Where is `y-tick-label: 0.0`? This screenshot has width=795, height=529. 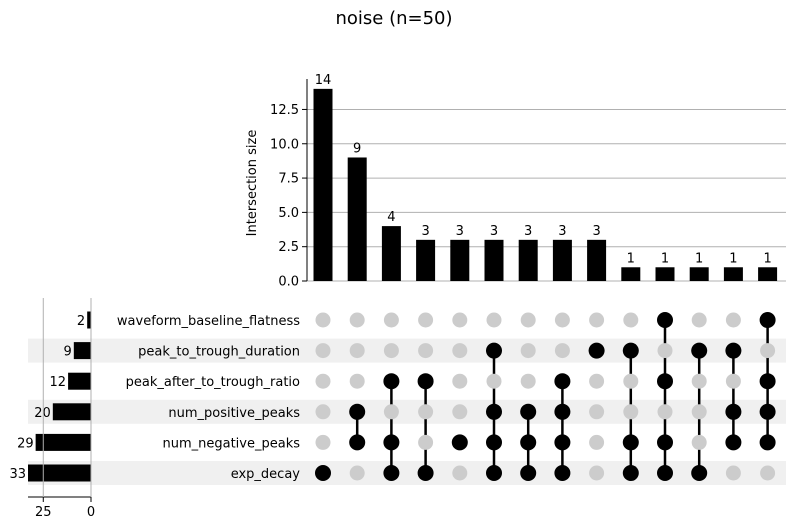 y-tick-label: 0.0 is located at coordinates (288, 282).